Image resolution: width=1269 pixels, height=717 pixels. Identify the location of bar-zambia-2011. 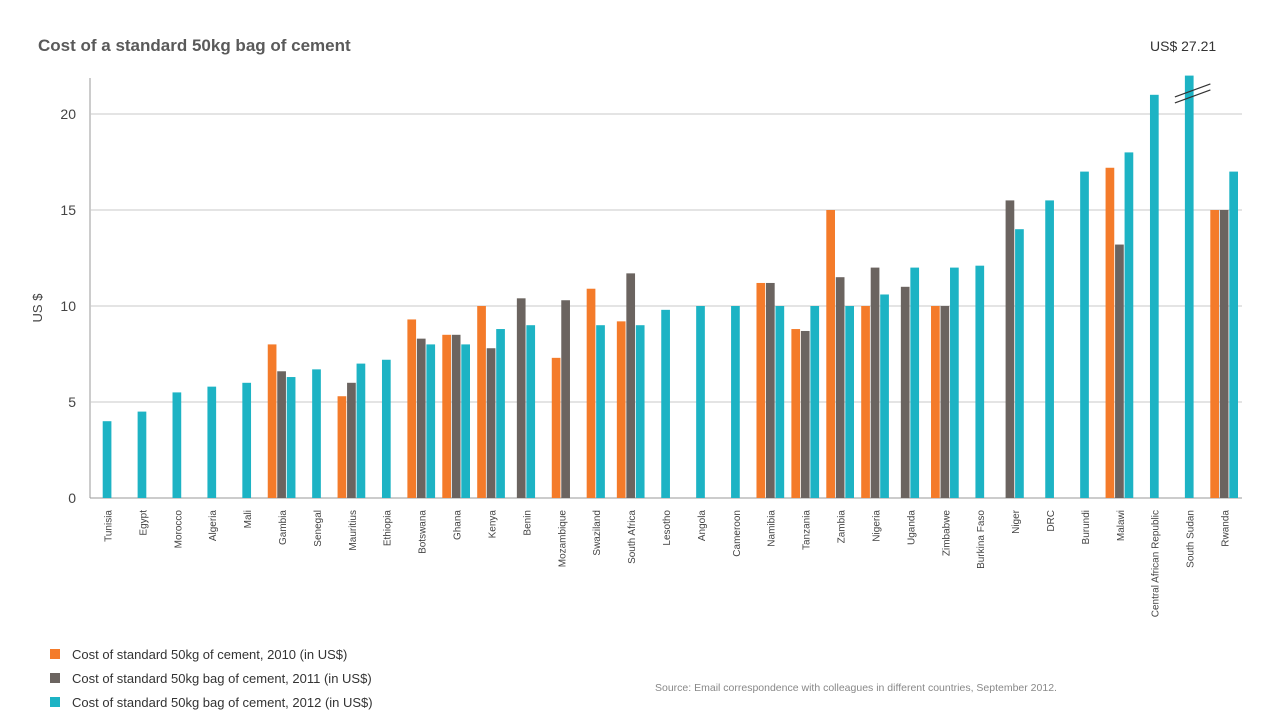
(840, 387).